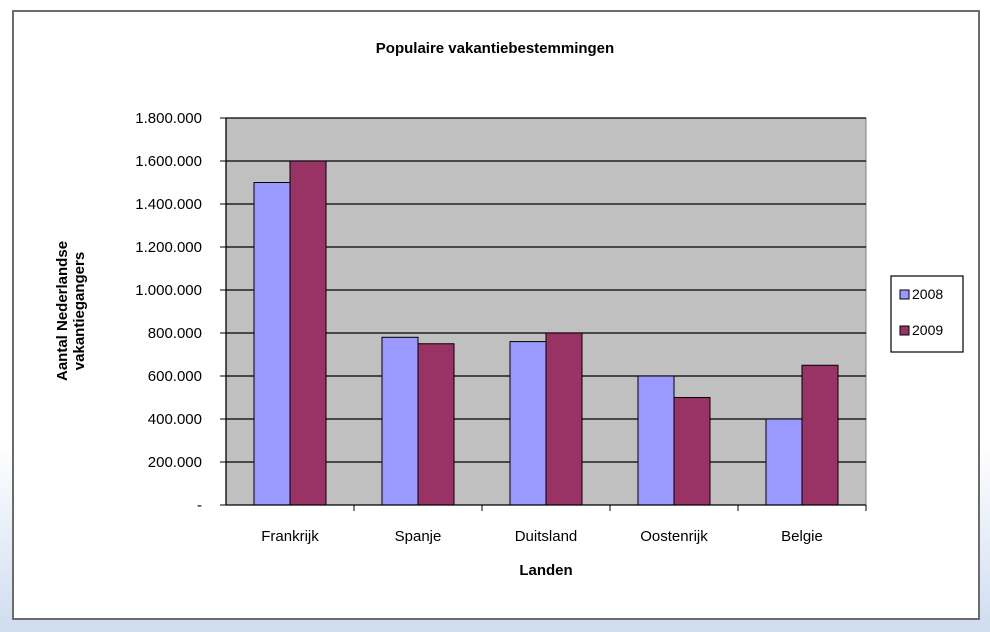 The height and width of the screenshot is (632, 990). I want to click on bar-2009-oostenrijk, so click(692, 451).